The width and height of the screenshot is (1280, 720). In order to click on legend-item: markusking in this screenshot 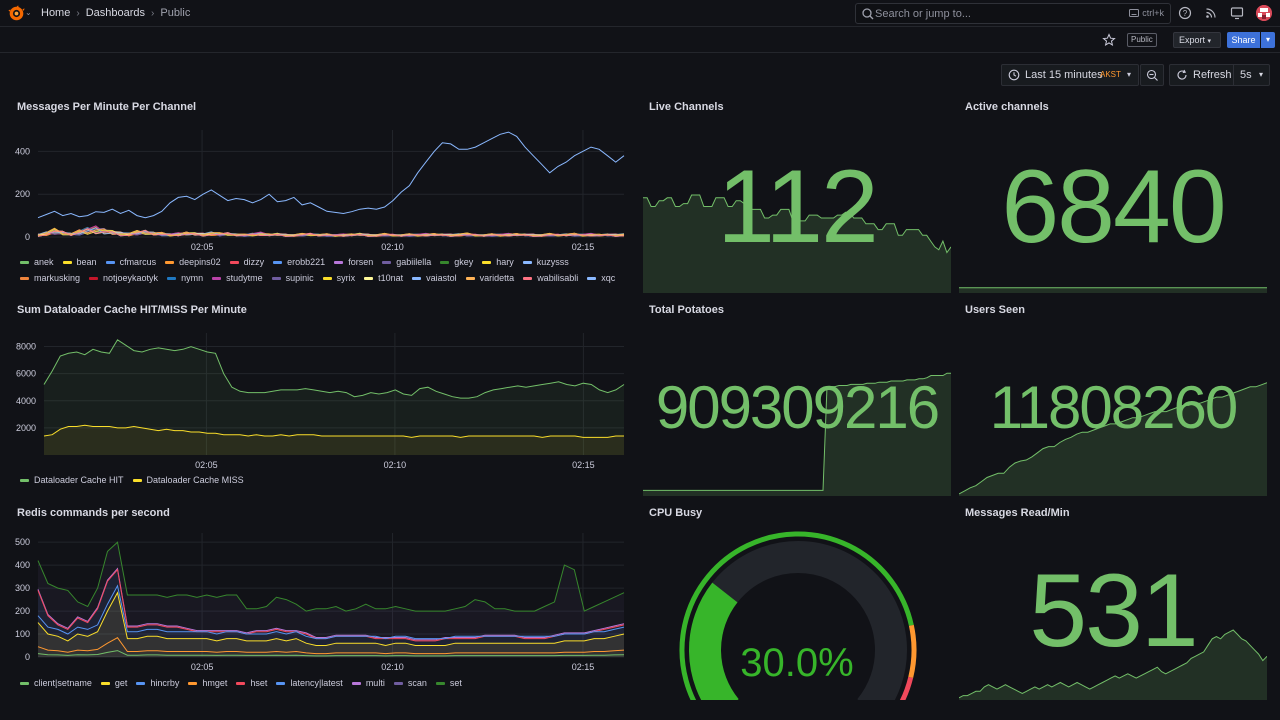, I will do `click(50, 278)`.